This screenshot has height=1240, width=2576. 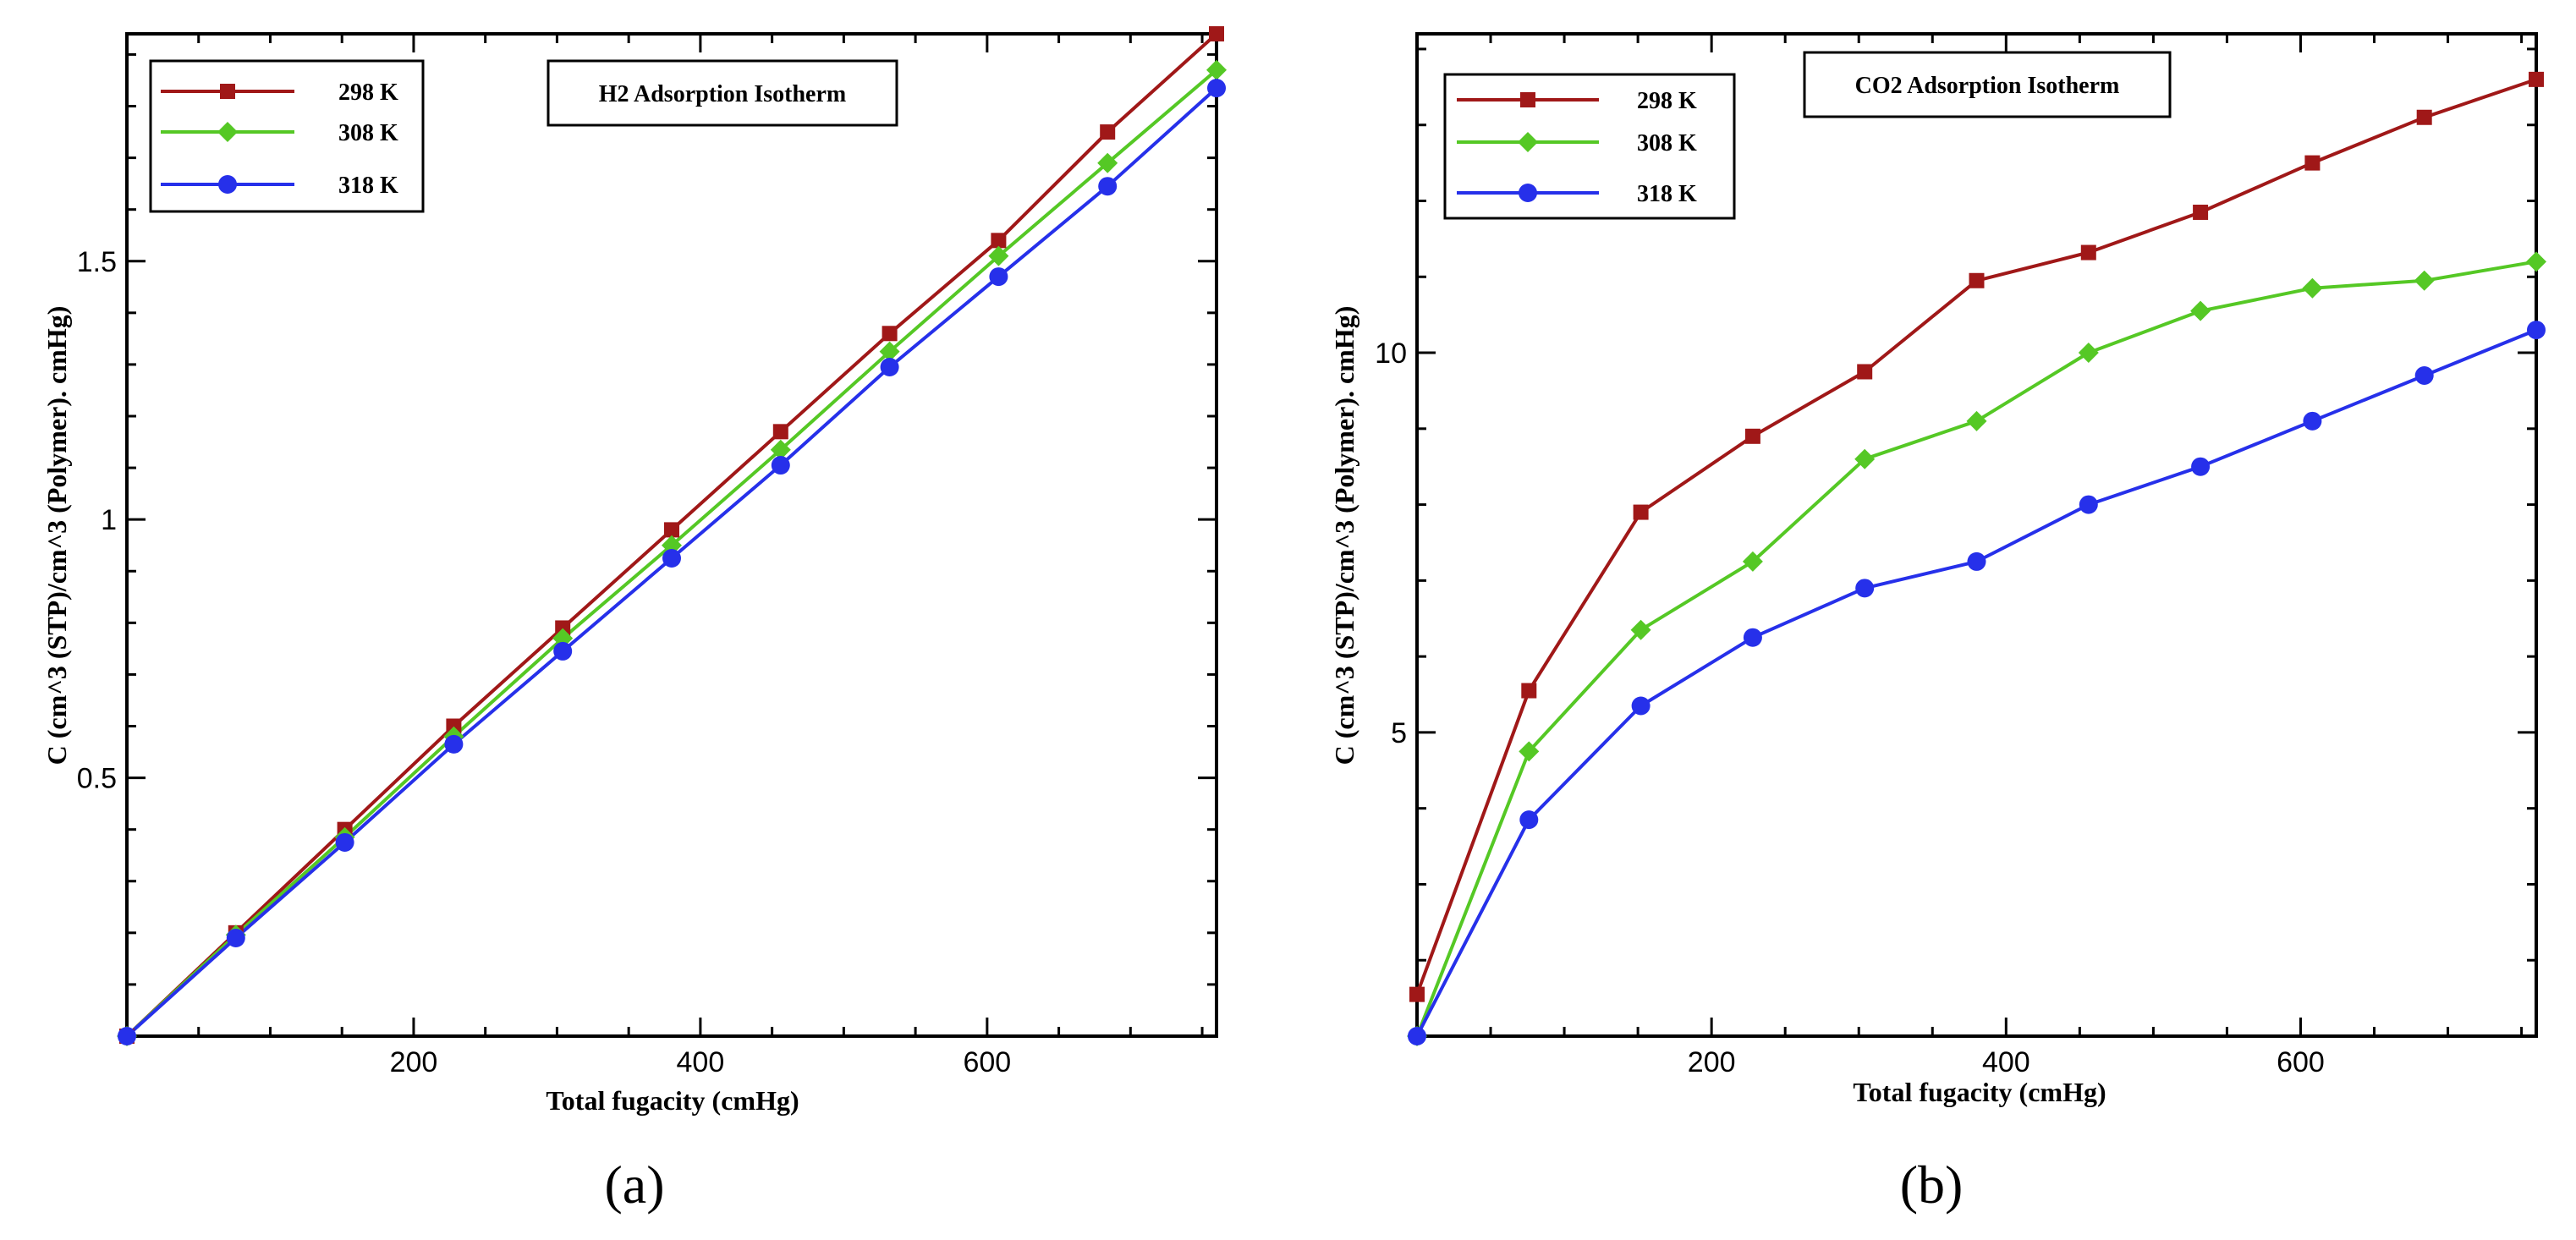 What do you see at coordinates (97, 262) in the screenshot?
I see `y-tick-label: 1.5` at bounding box center [97, 262].